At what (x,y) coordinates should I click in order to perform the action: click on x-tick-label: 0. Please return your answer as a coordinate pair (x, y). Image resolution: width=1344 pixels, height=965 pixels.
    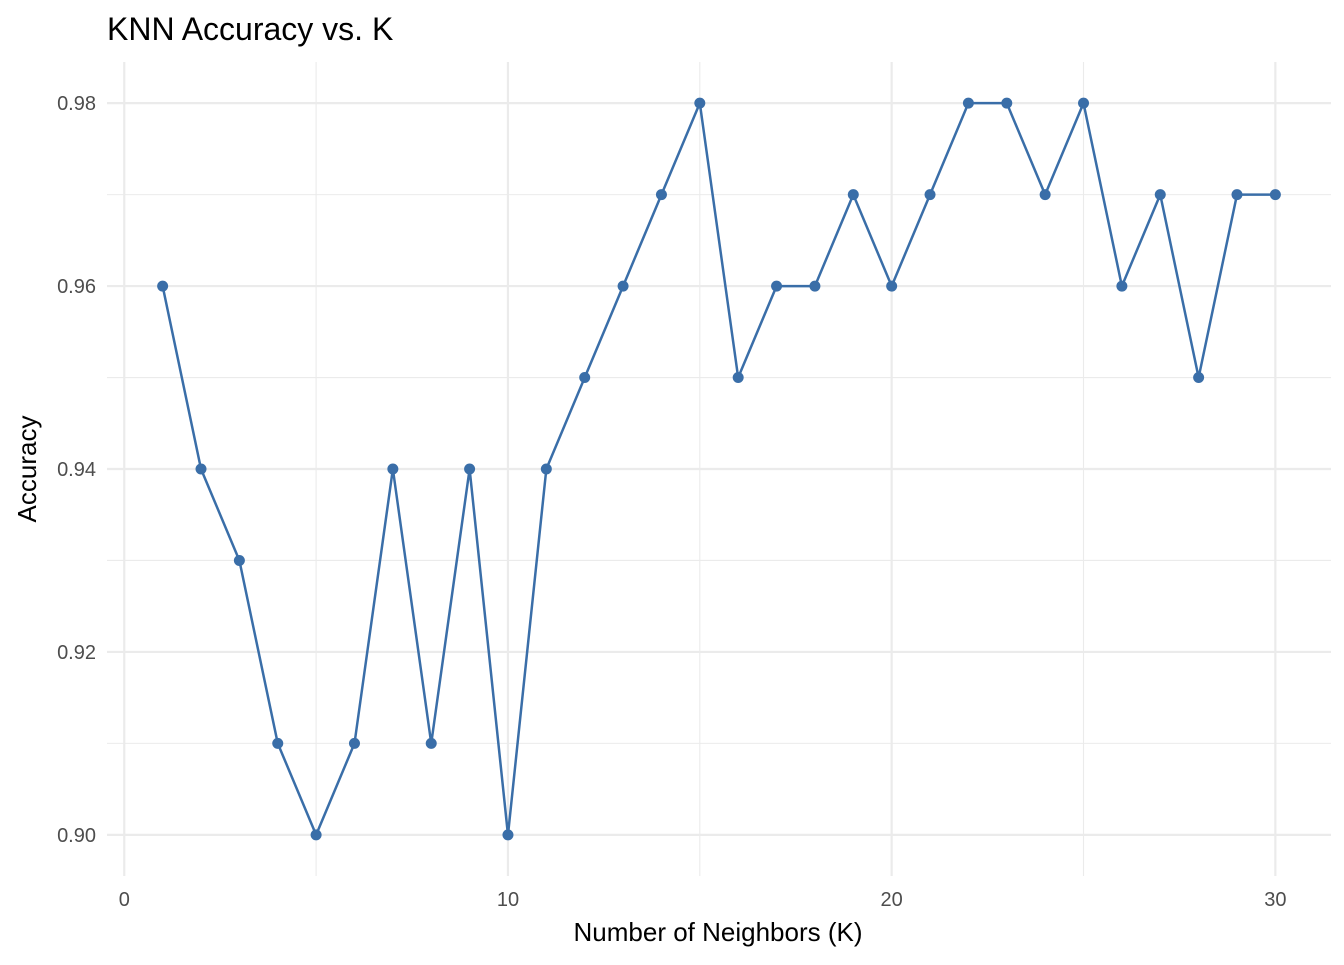
    Looking at the image, I should click on (124, 900).